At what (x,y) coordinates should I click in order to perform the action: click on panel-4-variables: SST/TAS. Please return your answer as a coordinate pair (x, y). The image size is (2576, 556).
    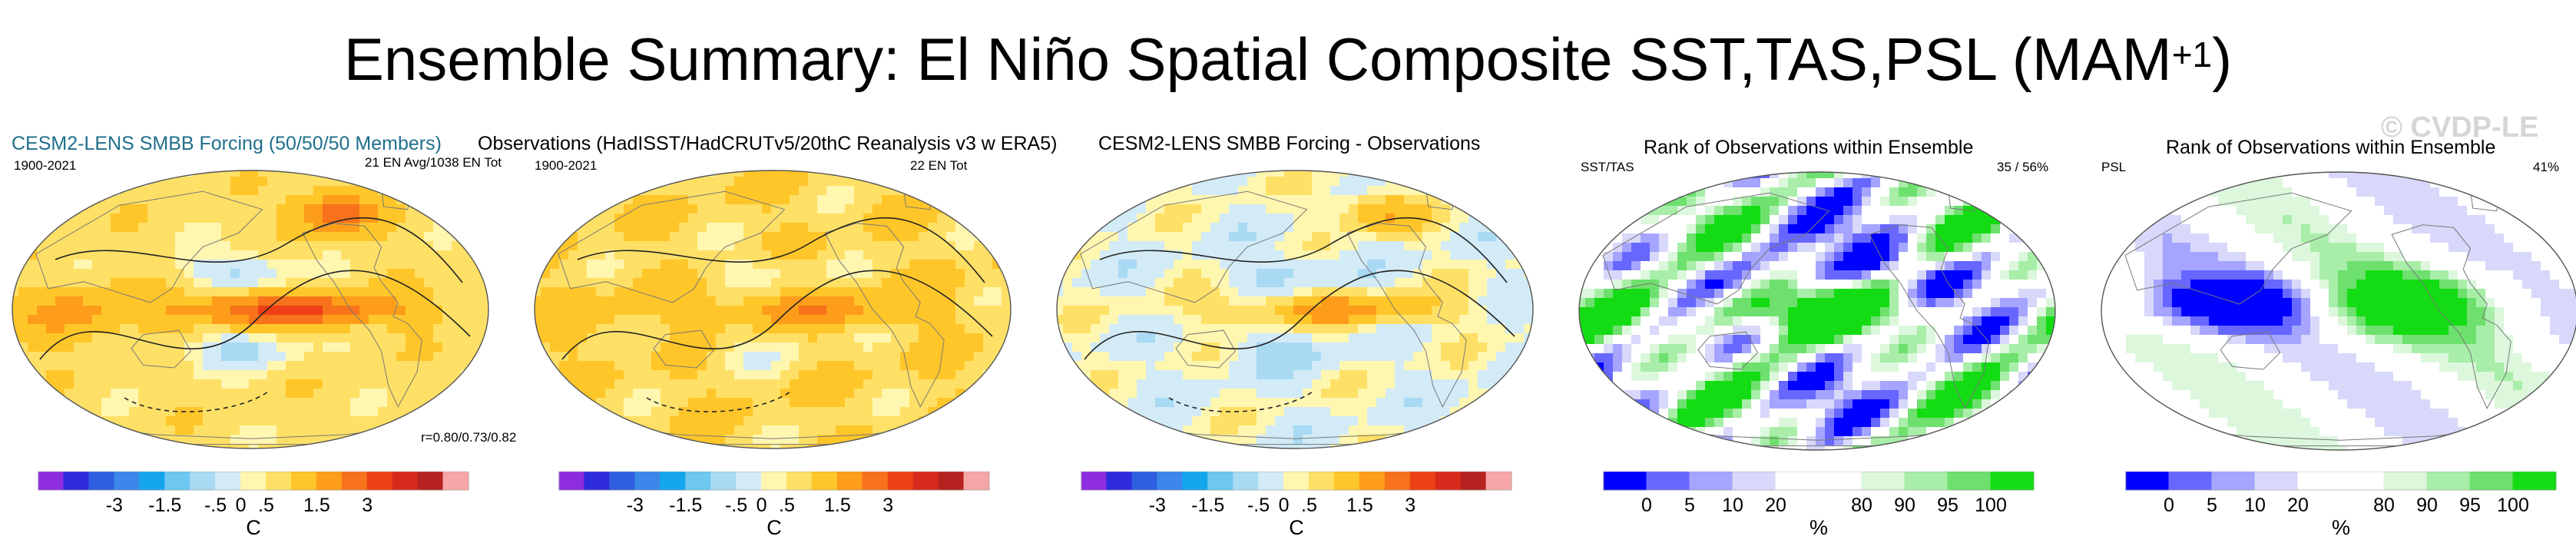
    Looking at the image, I should click on (1607, 167).